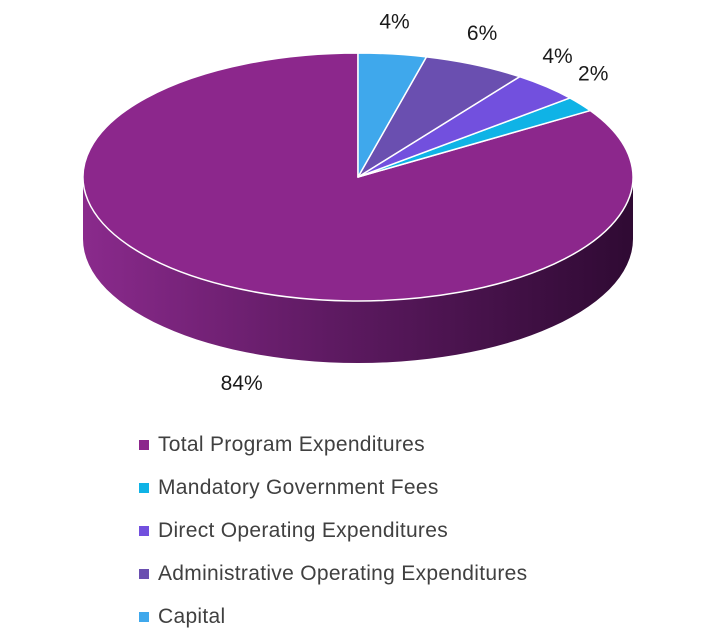 Image resolution: width=717 pixels, height=644 pixels. Describe the element at coordinates (291, 444) in the screenshot. I see `legend-label: Total Program Expenditures` at that location.